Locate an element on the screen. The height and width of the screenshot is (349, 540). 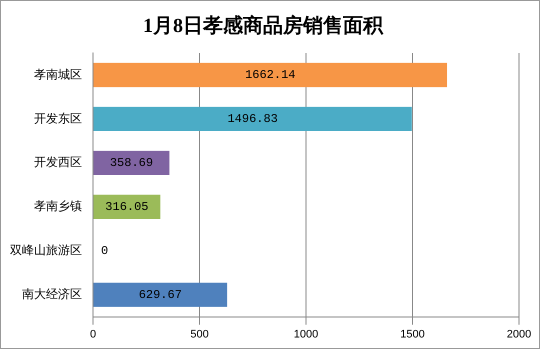
x-tick-label: 500 is located at coordinates (199, 334).